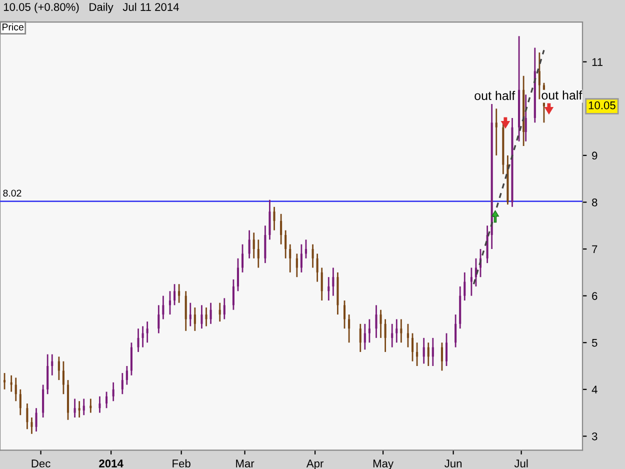  I want to click on x-tick-label: Jun, so click(453, 464).